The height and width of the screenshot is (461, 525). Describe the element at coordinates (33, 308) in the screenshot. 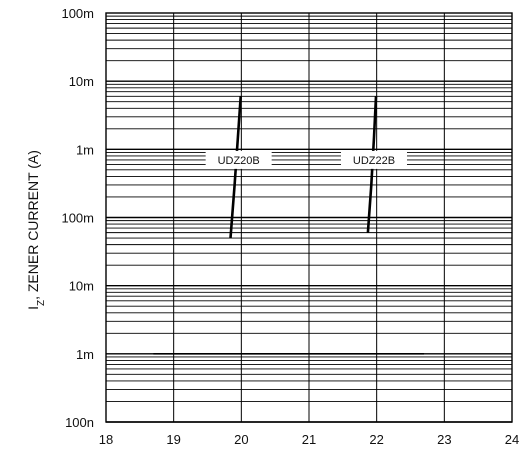

I see `y-axis-title-main: I` at that location.